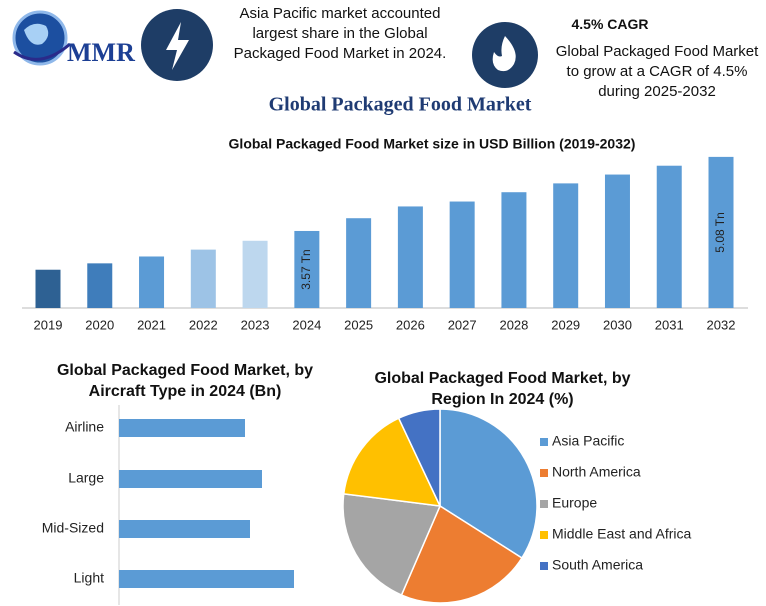 This screenshot has height=606, width=766. What do you see at coordinates (721, 324) in the screenshot?
I see `x-tick-label: 2032` at bounding box center [721, 324].